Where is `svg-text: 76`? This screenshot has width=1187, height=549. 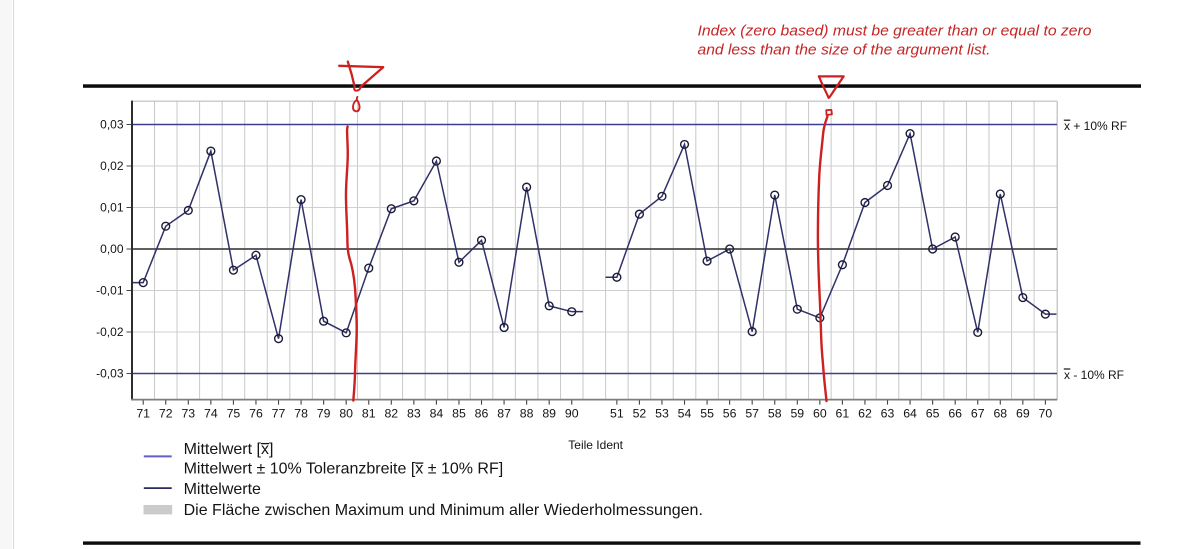 svg-text: 76 is located at coordinates (256, 413).